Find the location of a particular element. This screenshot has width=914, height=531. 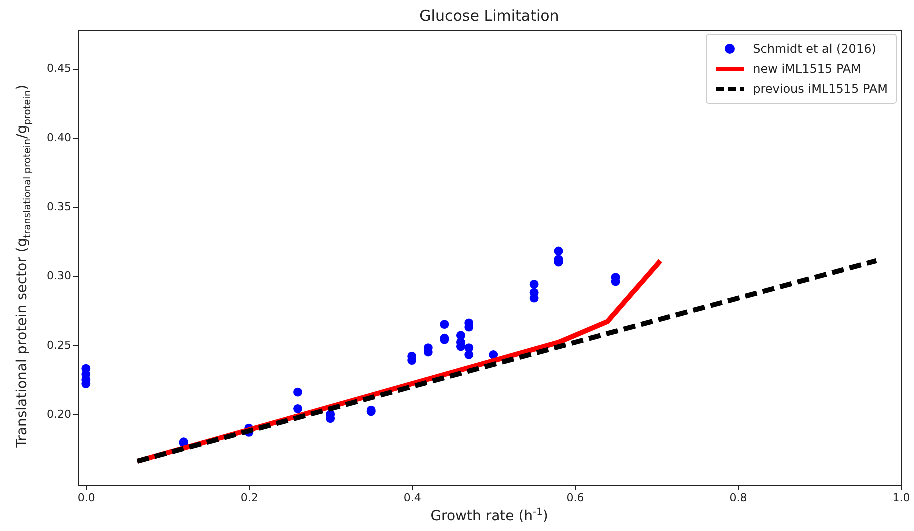

x-tick-label: 0.8 is located at coordinates (739, 498).